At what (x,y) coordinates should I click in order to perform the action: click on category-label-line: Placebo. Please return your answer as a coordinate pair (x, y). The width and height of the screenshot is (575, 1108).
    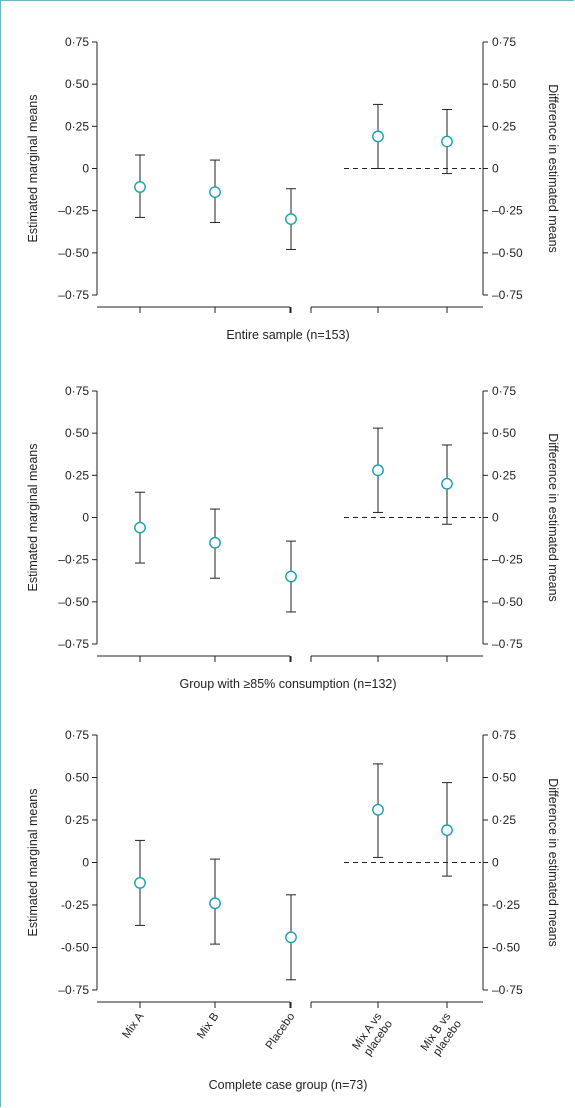
    Looking at the image, I should click on (281, 1031).